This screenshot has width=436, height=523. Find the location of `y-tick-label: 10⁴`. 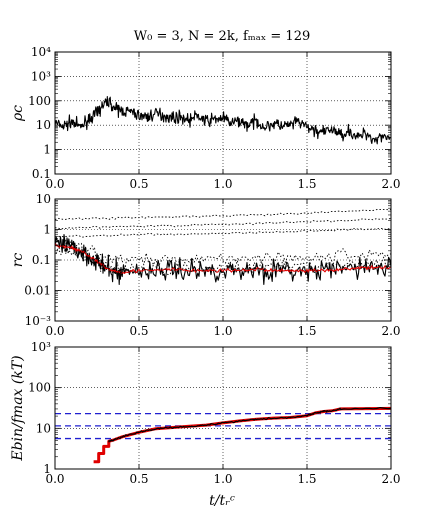

y-tick-label: 10⁴ is located at coordinates (41, 52).